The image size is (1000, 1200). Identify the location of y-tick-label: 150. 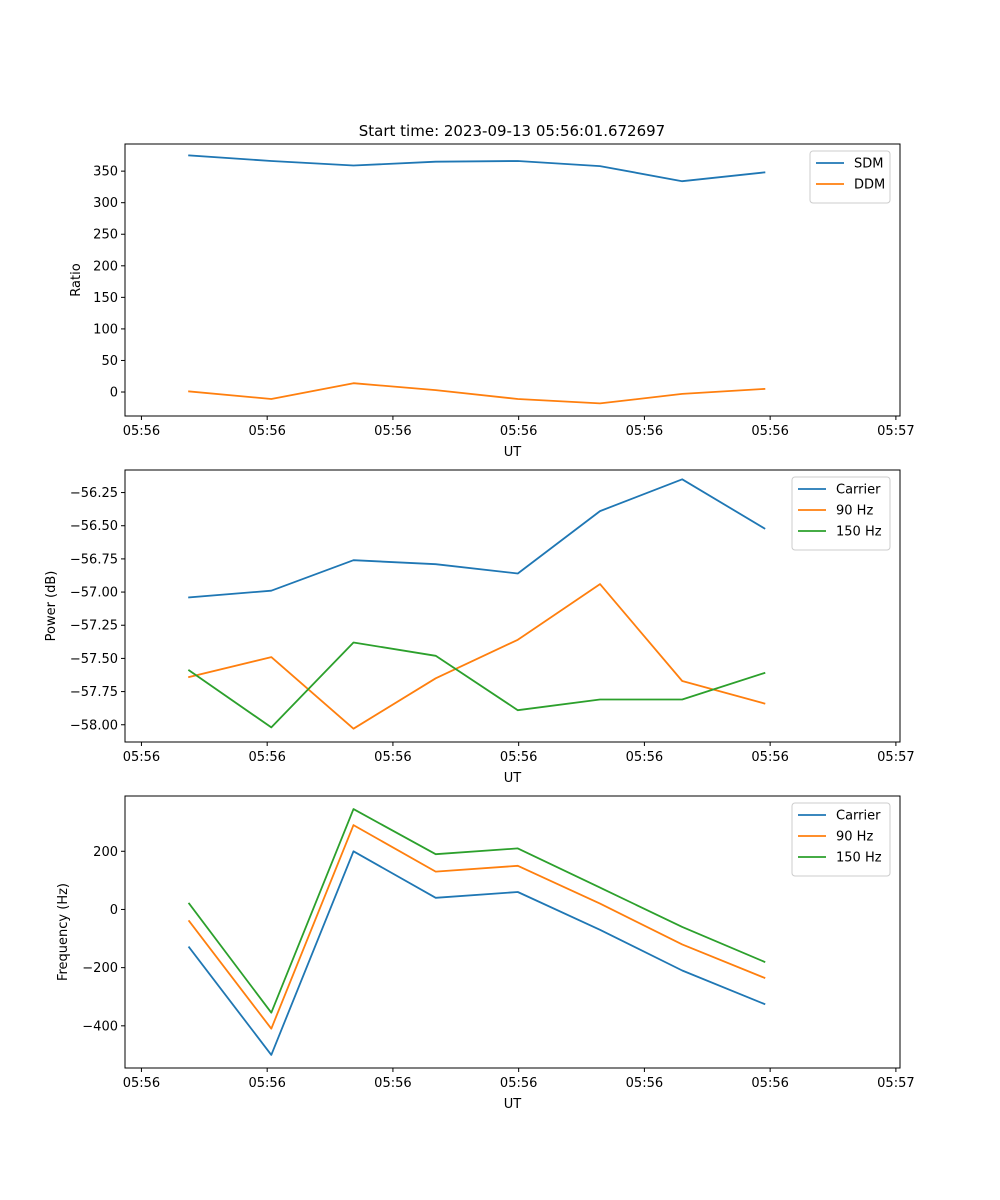
(105, 298).